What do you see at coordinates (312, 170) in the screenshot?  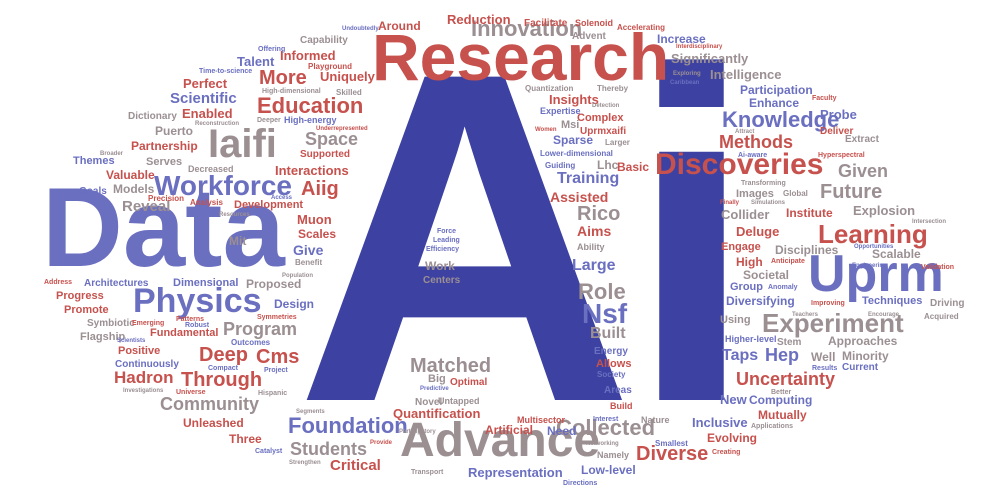 I see `word-interactions: Interactions` at bounding box center [312, 170].